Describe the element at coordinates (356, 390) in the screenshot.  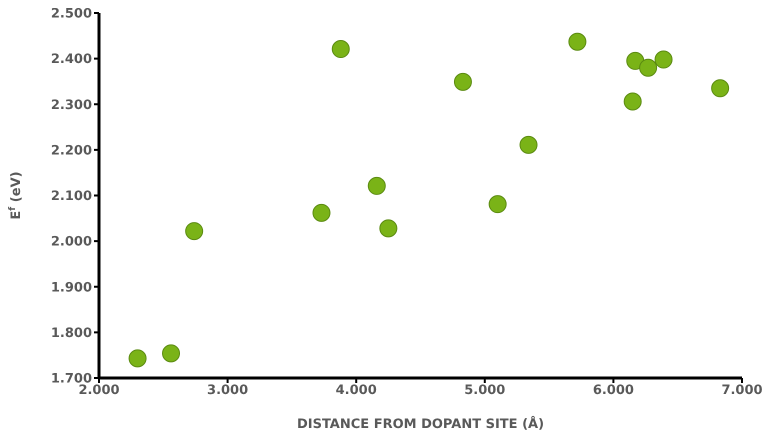
I see `x-tick-label: 4.000` at that location.